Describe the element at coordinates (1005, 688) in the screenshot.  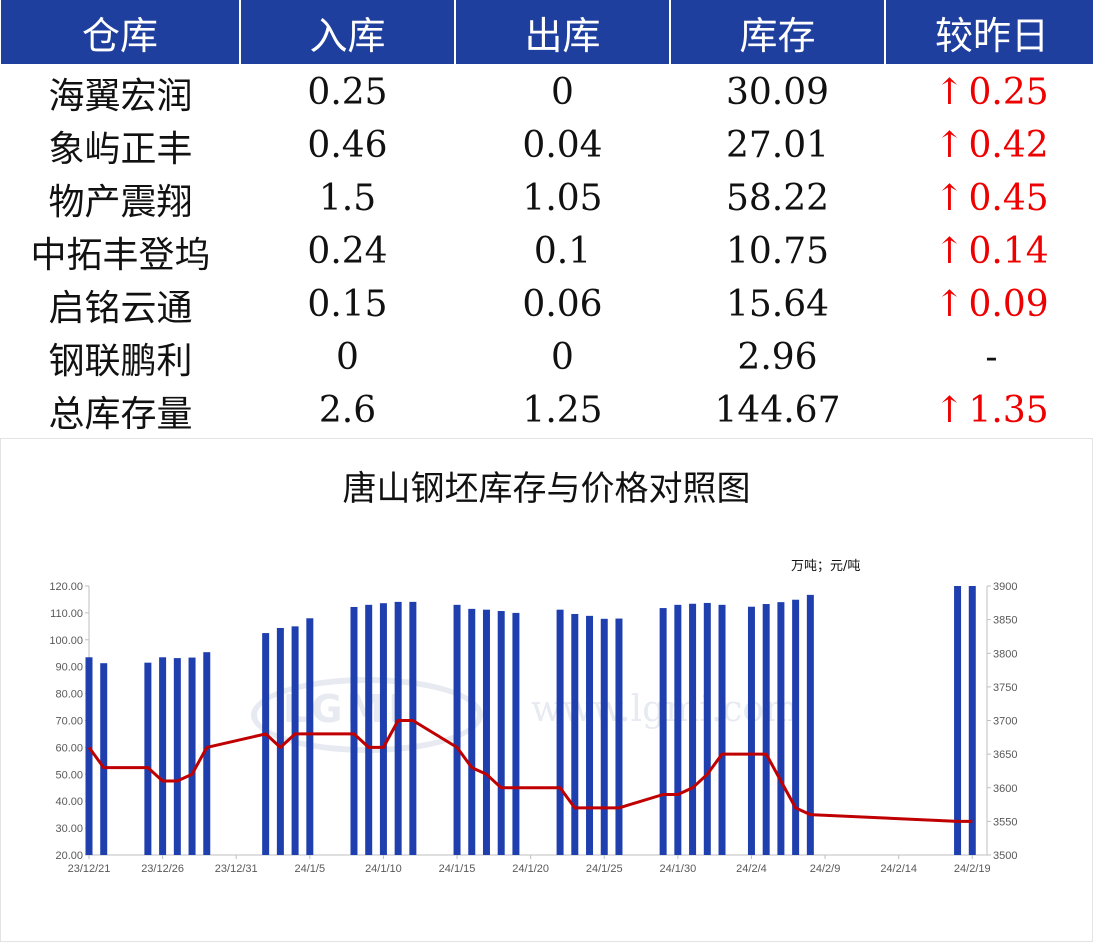
I see `right-tick-label: 3750` at that location.